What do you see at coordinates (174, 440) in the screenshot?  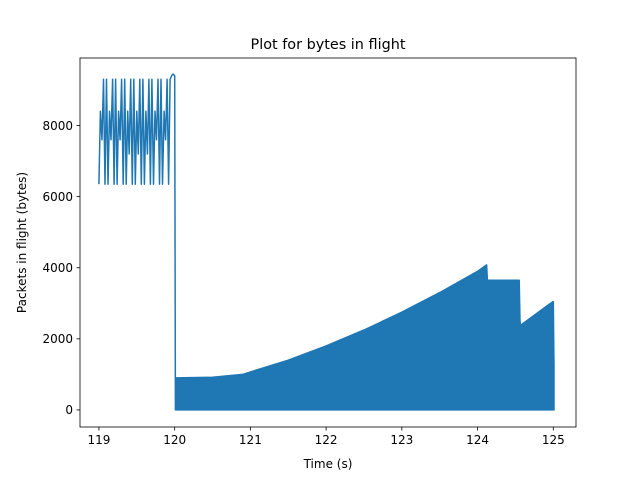 I see `x-tick-label: 120` at bounding box center [174, 440].